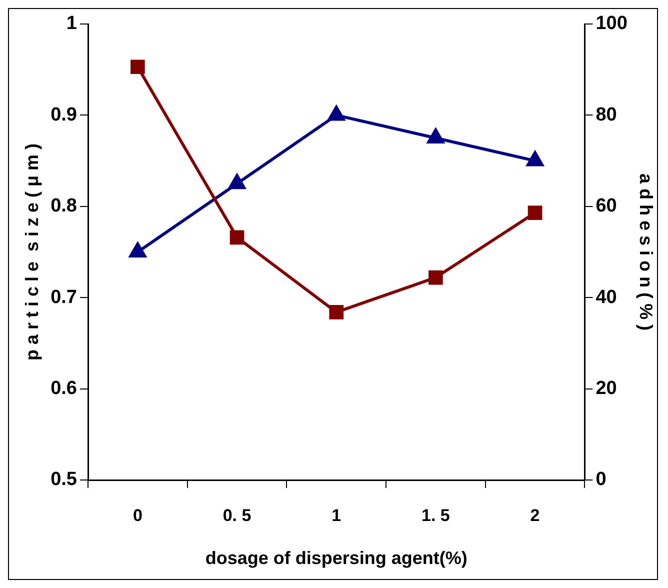  Describe the element at coordinates (64, 479) in the screenshot. I see `y-tick-label: 0.5` at that location.